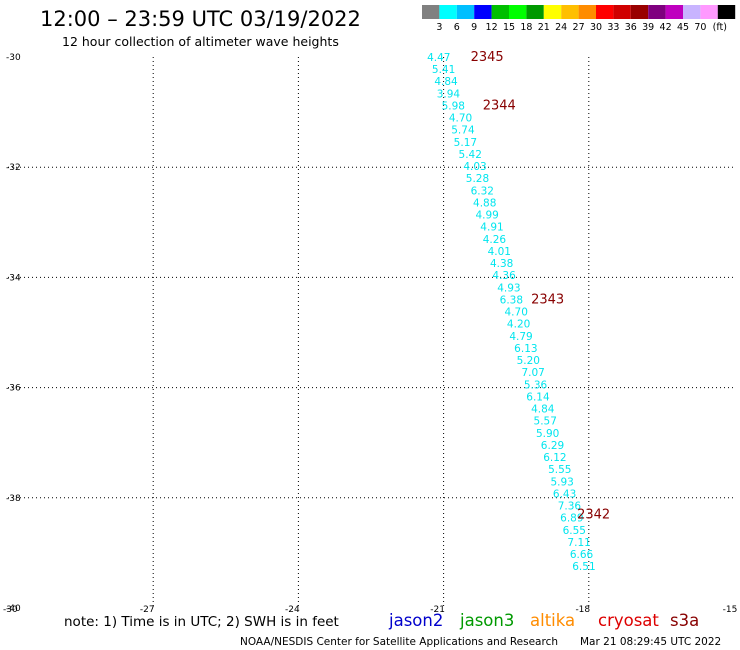 Image resolution: width=740 pixels, height=650 pixels. What do you see at coordinates (583, 567) in the screenshot?
I see `wave-height-value: 6.51` at bounding box center [583, 567].